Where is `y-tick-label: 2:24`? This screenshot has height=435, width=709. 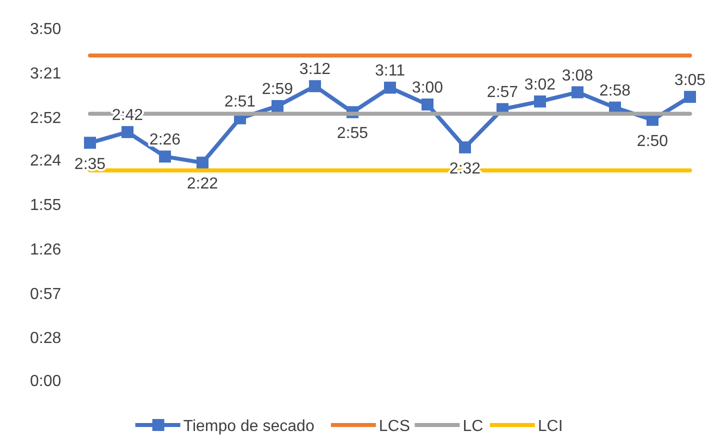 y-tick-label: 2:24 is located at coordinates (46, 161).